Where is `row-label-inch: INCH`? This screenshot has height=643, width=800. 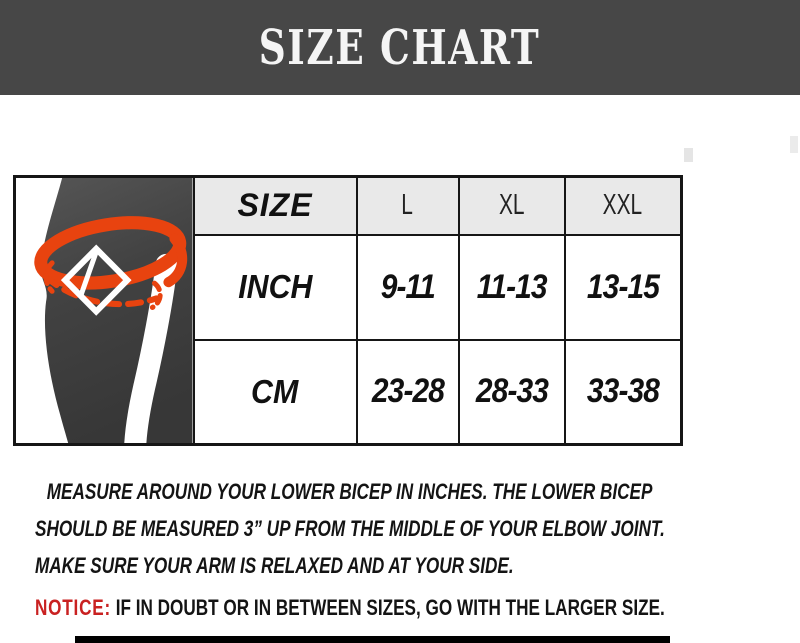
row-label-inch: INCH is located at coordinates (275, 287).